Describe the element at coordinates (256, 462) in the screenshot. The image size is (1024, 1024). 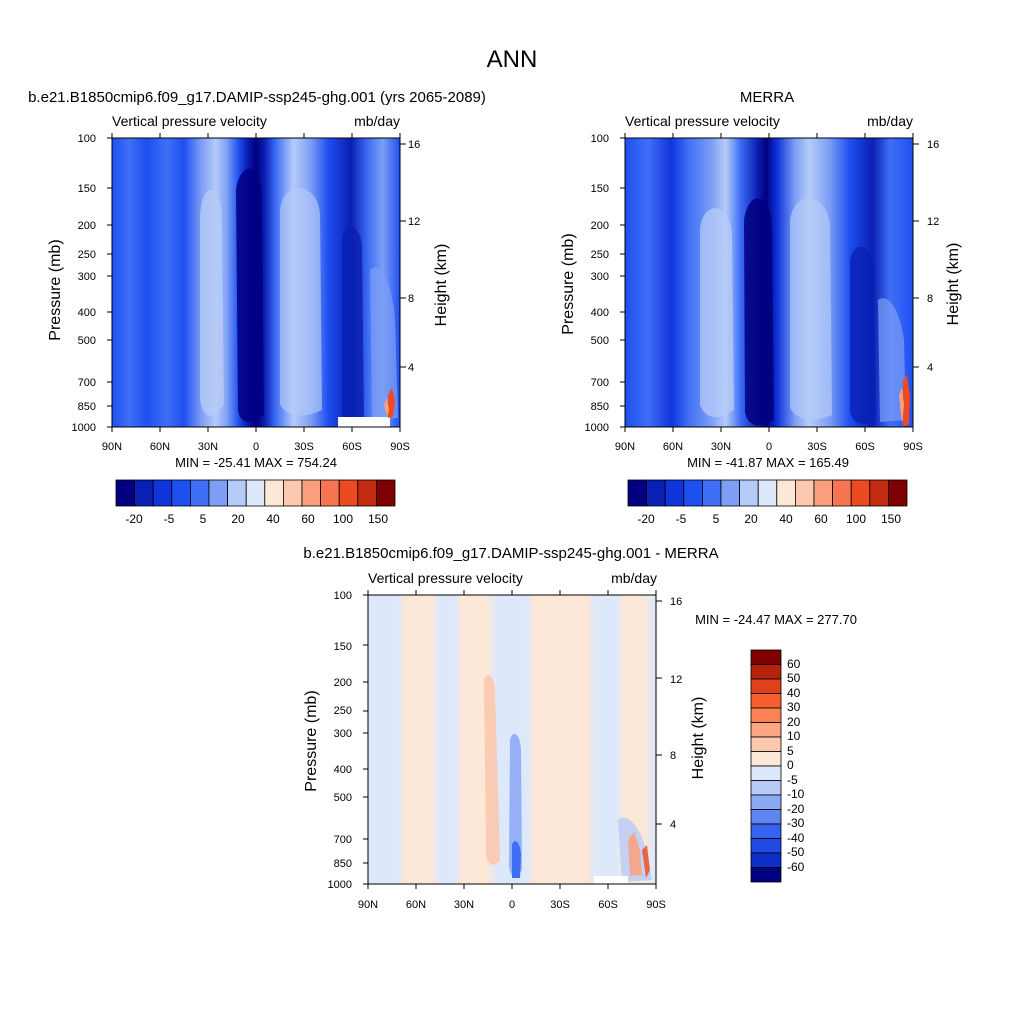
I see `panel-model-stats: MIN = -25.41 MAX = 754.24` at that location.